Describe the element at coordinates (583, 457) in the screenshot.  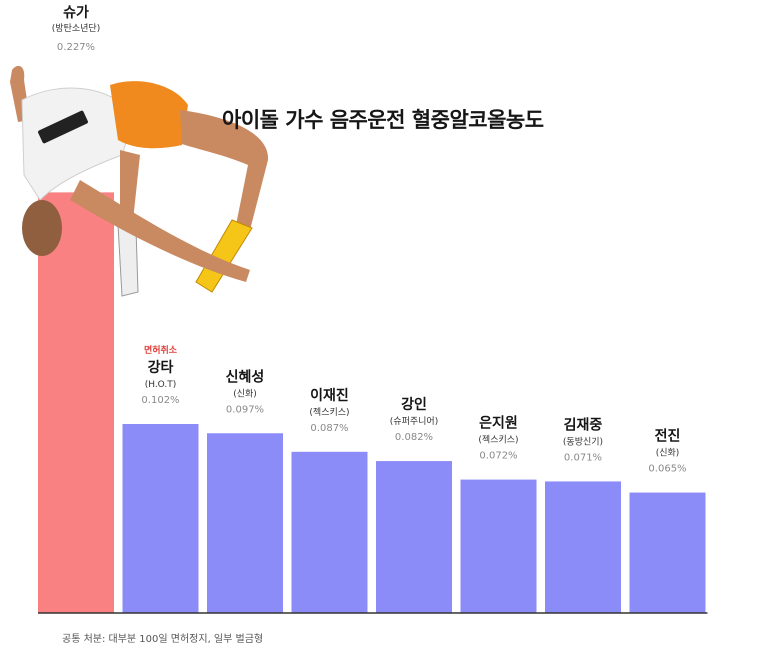
I see `value-label-7: 0.071%` at that location.